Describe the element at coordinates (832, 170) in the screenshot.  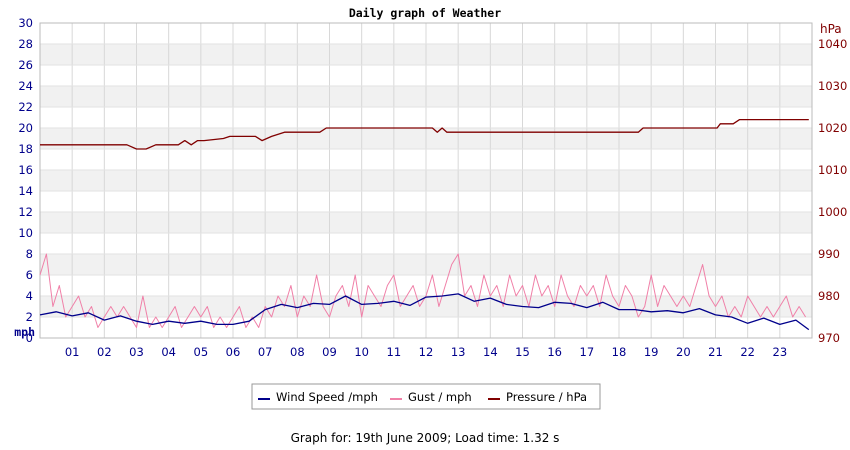
I see `y-right-tick-label: 1010` at that location.